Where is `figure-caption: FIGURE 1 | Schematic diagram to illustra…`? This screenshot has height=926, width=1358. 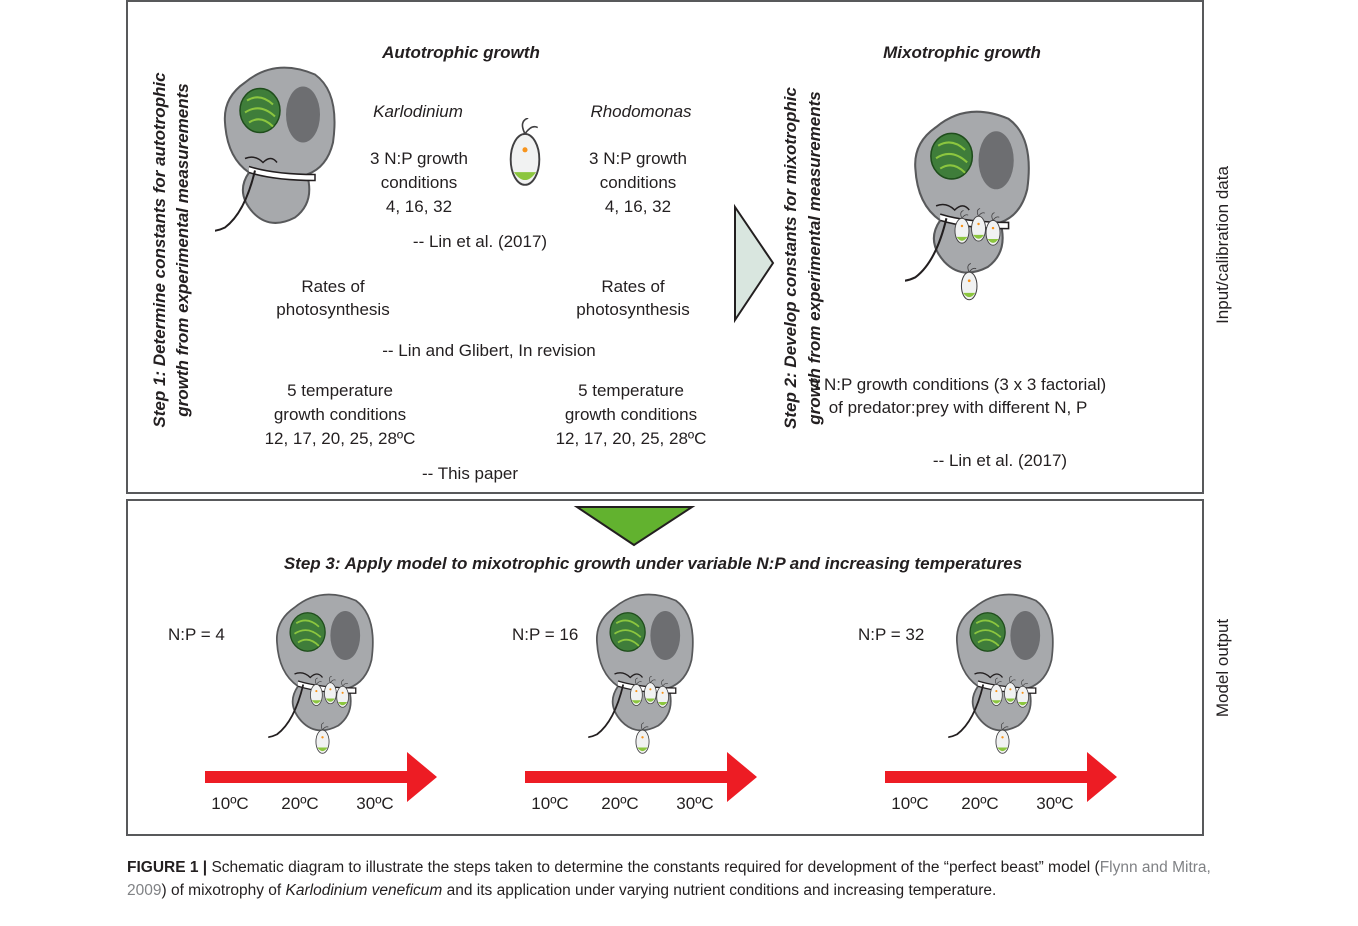 figure-caption: FIGURE 1 | Schematic diagram to illustra… is located at coordinates (669, 879).